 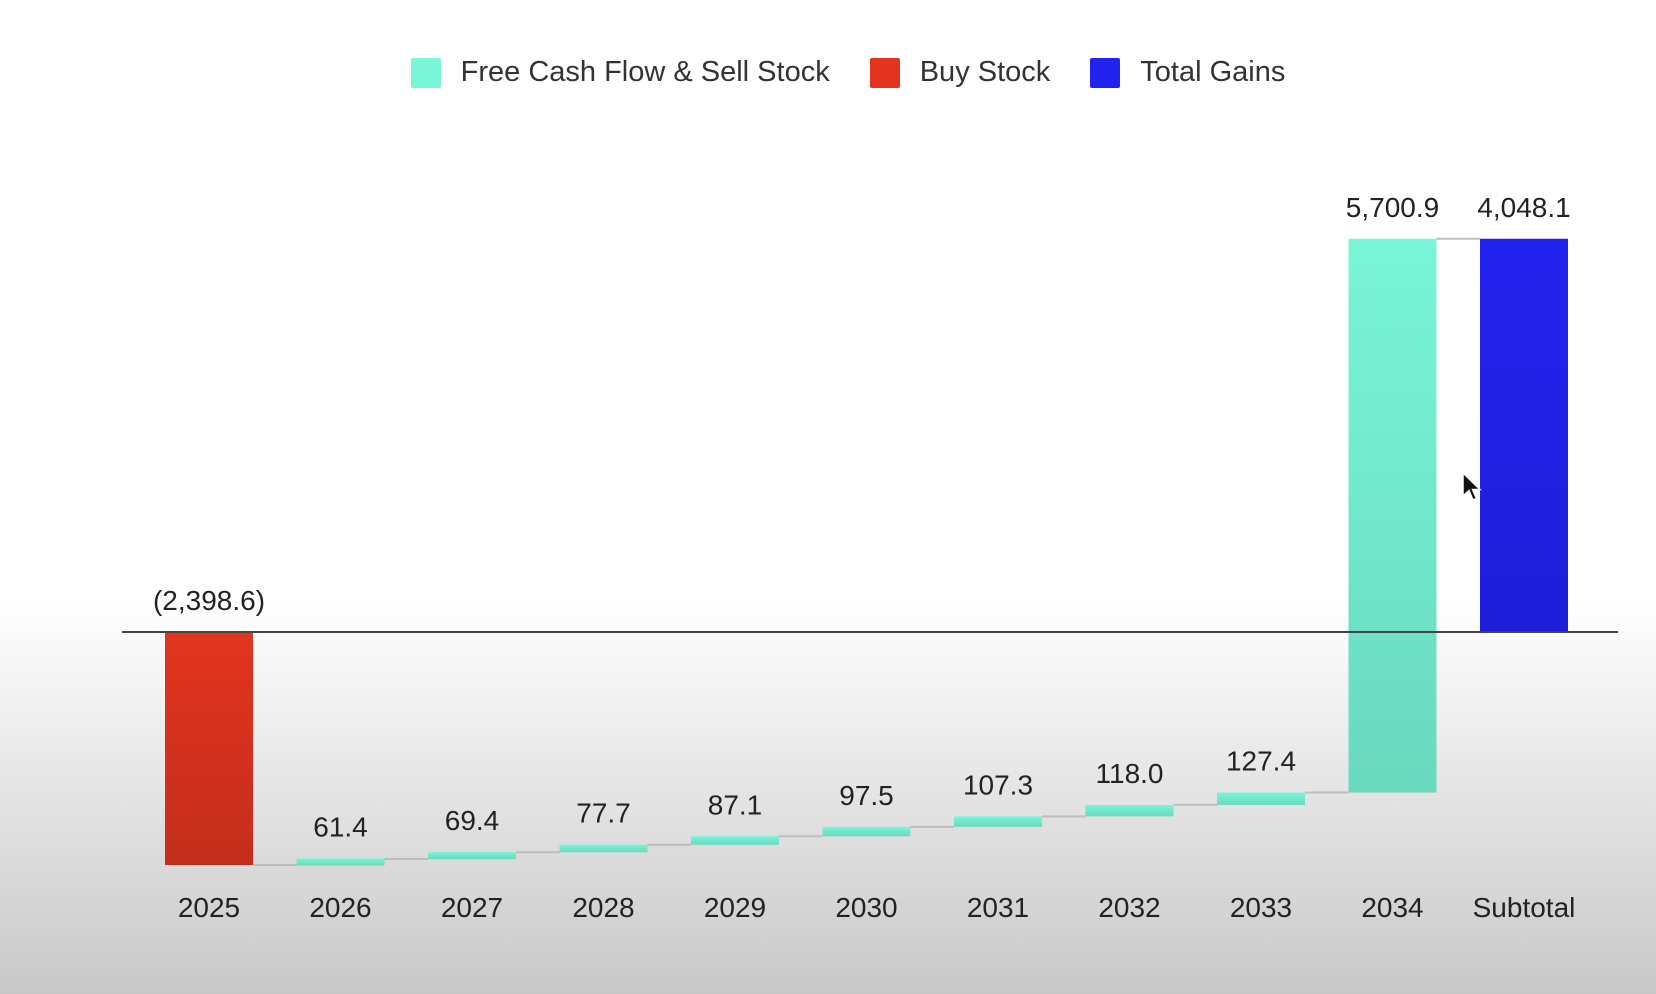 What do you see at coordinates (866, 795) in the screenshot?
I see `data-label-2030: 97.5` at bounding box center [866, 795].